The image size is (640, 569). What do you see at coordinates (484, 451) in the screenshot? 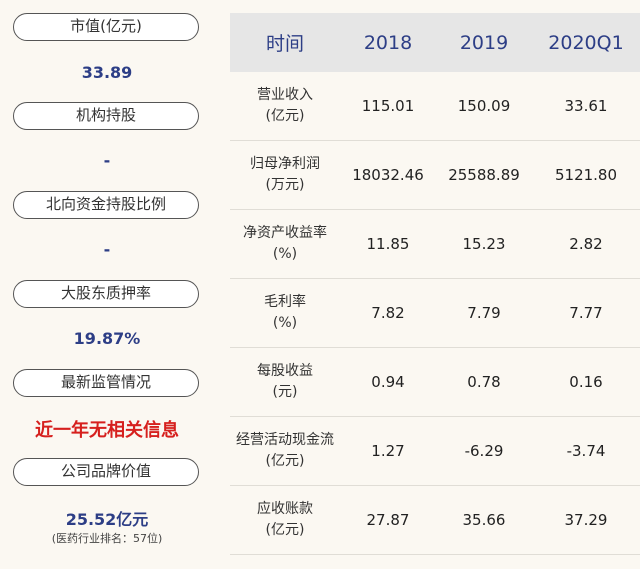
I see `cell-value: -6.29` at bounding box center [484, 451].